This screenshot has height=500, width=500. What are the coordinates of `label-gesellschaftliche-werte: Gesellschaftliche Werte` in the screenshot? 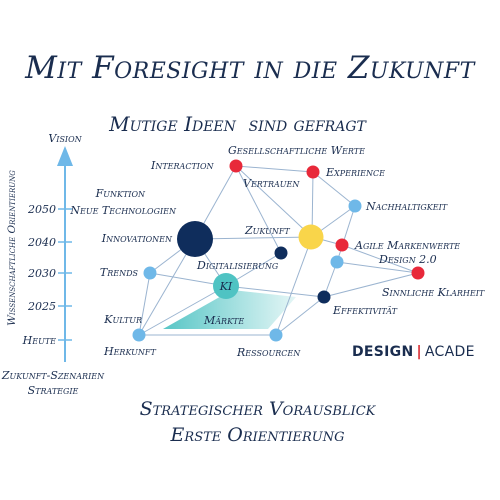 It's located at (296, 150).